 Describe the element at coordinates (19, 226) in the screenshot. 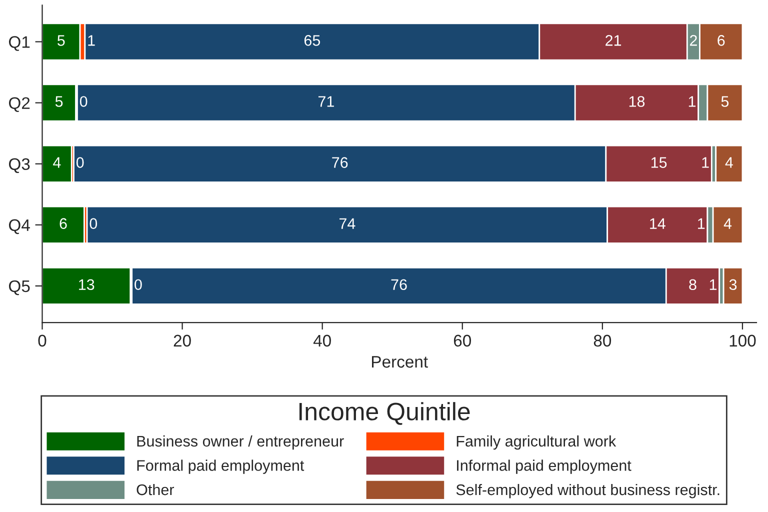

I see `y-tick-label: Q4` at that location.